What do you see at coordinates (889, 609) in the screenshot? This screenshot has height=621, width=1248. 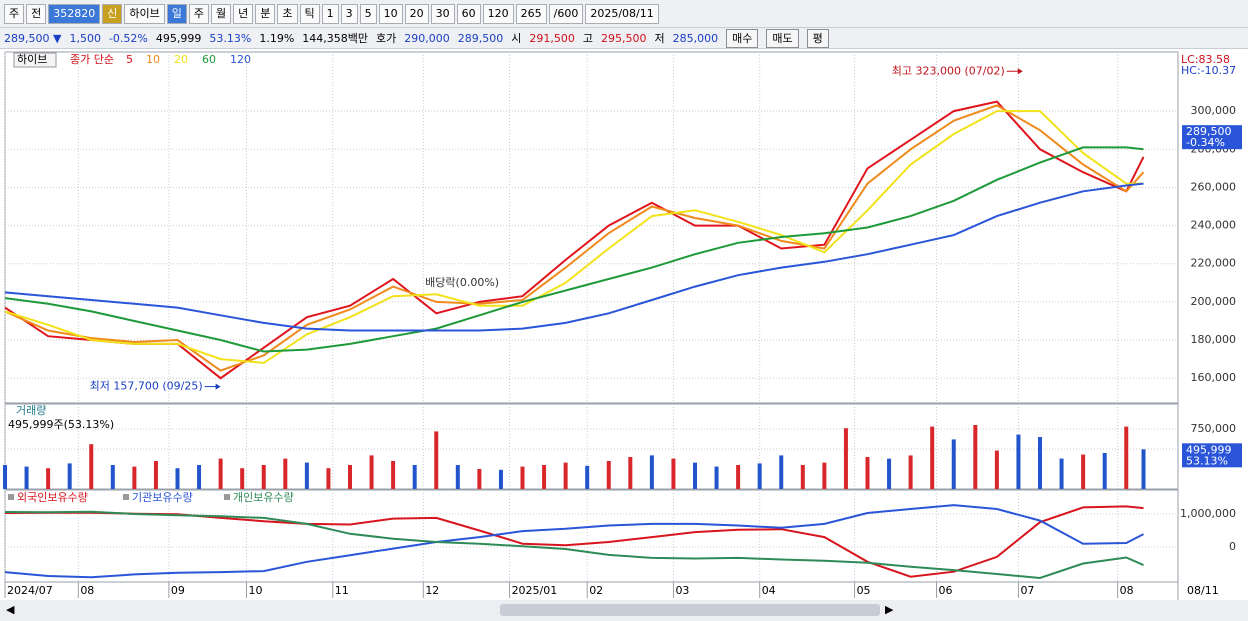 I see `scroll-right: ▶` at bounding box center [889, 609].